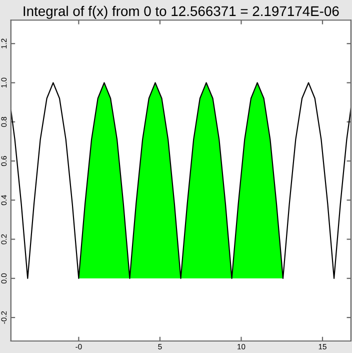  I want to click on chart-title: Integral of f(x) from 0 to 12.566371 = 2.197174E-06, so click(181, 12).